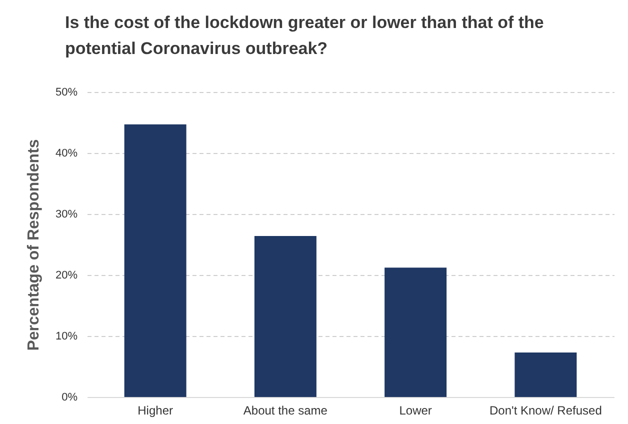  Describe the element at coordinates (285, 411) in the screenshot. I see `x-tick-label: About the same` at that location.